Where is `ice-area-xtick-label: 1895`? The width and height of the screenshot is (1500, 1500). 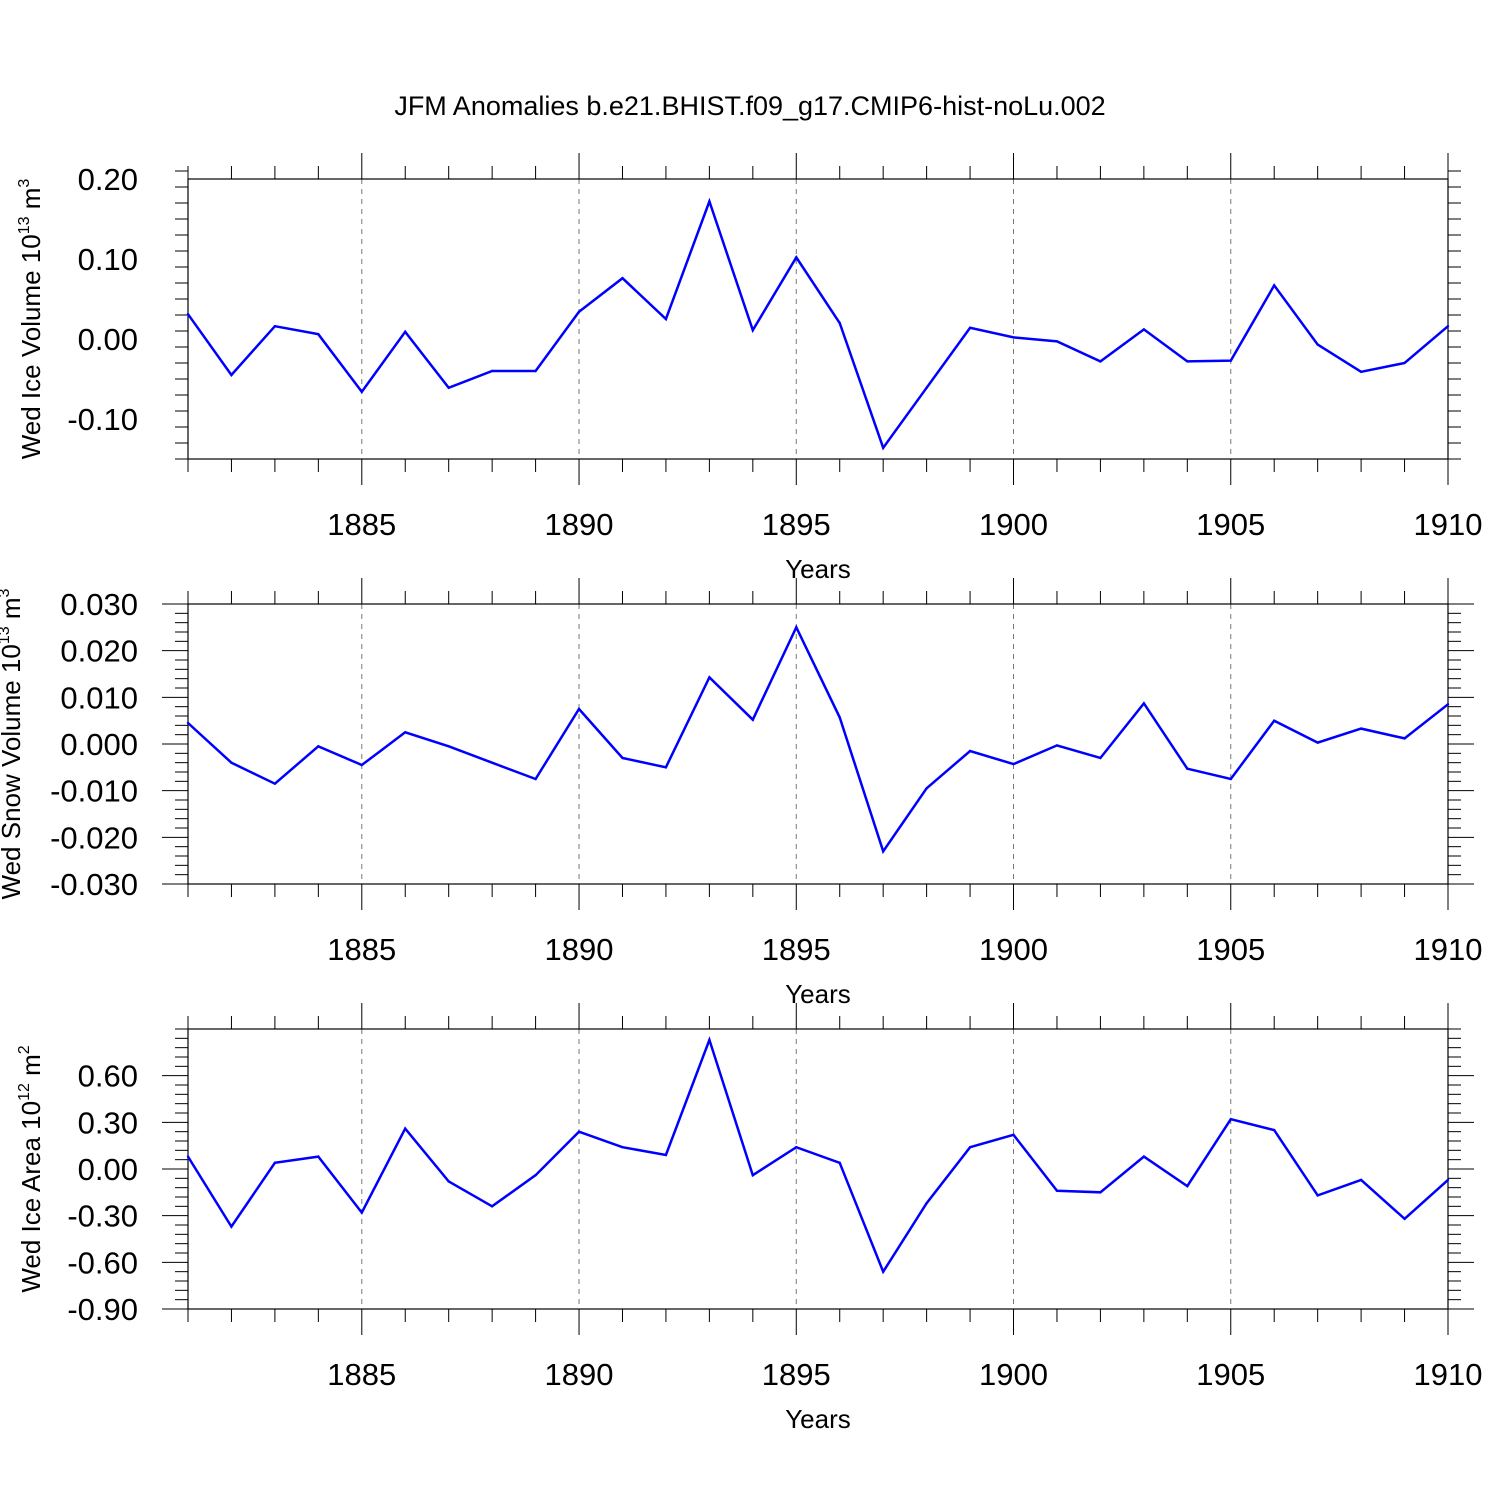 ice-area-xtick-label: 1895 is located at coordinates (796, 1374).